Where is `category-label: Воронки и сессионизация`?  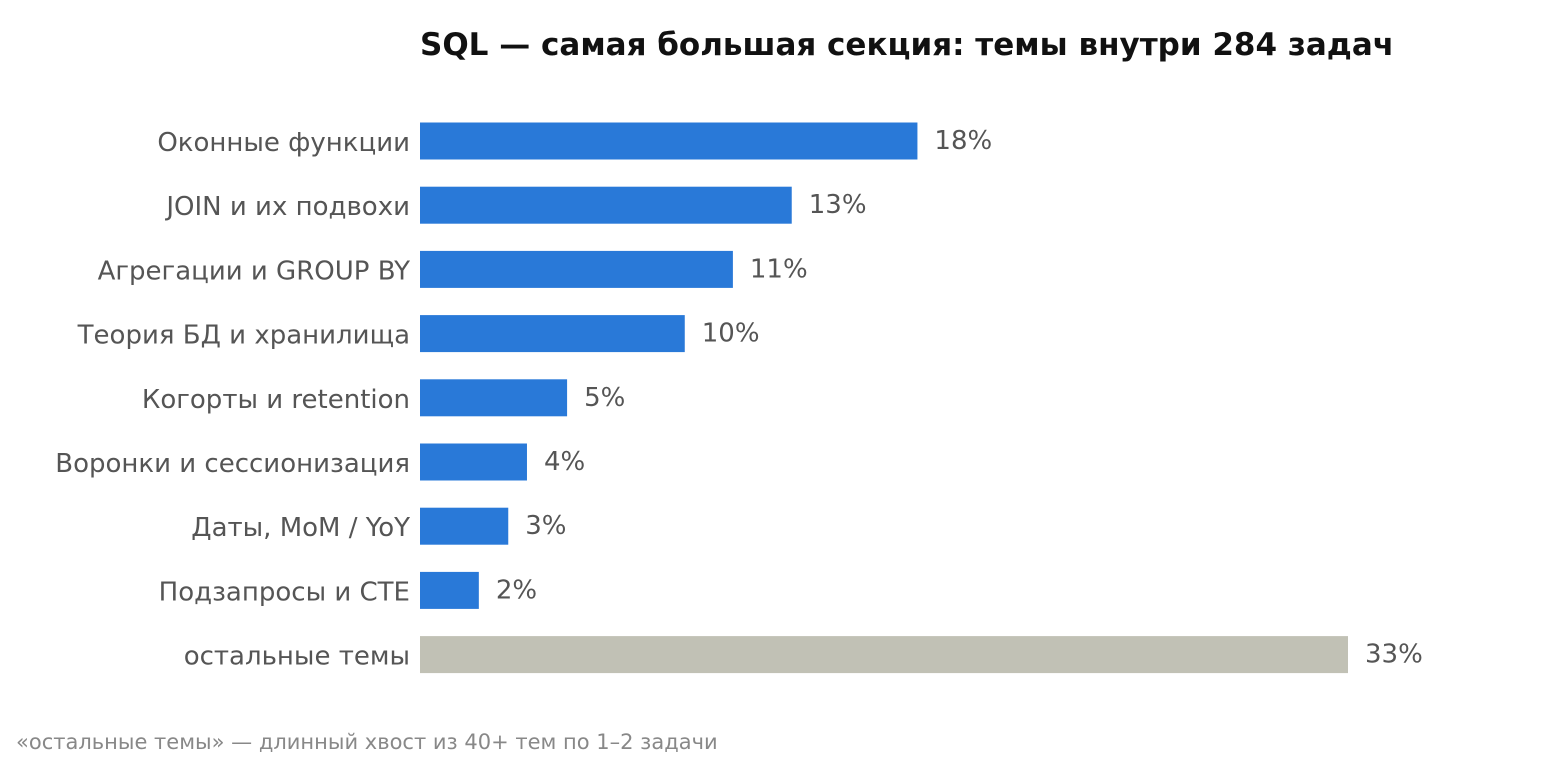 category-label: Воронки и сессионизация is located at coordinates (232, 464).